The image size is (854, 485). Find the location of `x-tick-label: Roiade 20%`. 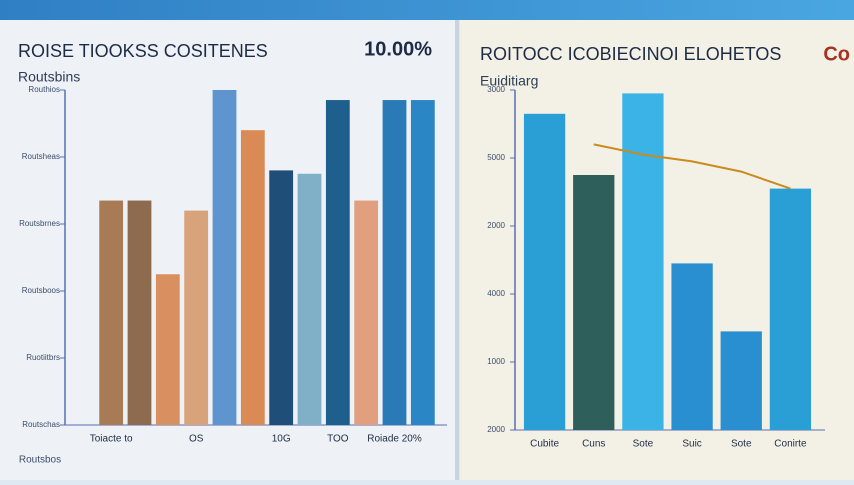

x-tick-label: Roiade 20% is located at coordinates (394, 439).